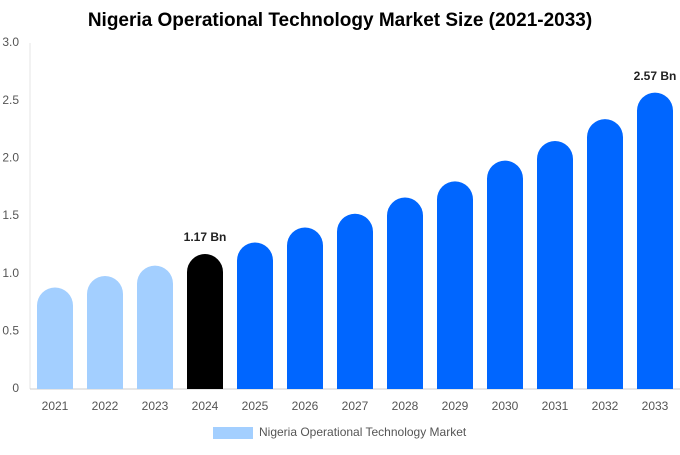 The height and width of the screenshot is (455, 680). Describe the element at coordinates (255, 406) in the screenshot. I see `x-tick-label: 2025` at that location.